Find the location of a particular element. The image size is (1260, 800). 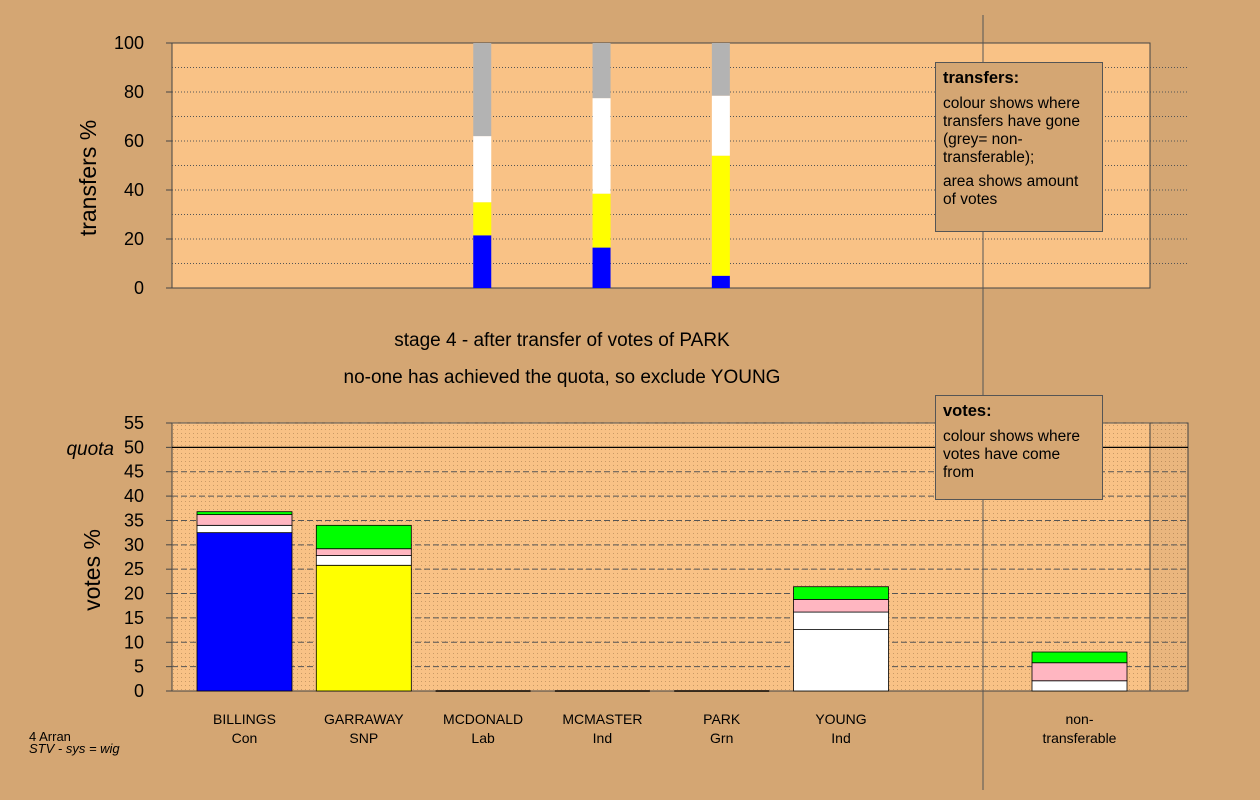

votes-y-tick-label: 20 is located at coordinates (134, 594).